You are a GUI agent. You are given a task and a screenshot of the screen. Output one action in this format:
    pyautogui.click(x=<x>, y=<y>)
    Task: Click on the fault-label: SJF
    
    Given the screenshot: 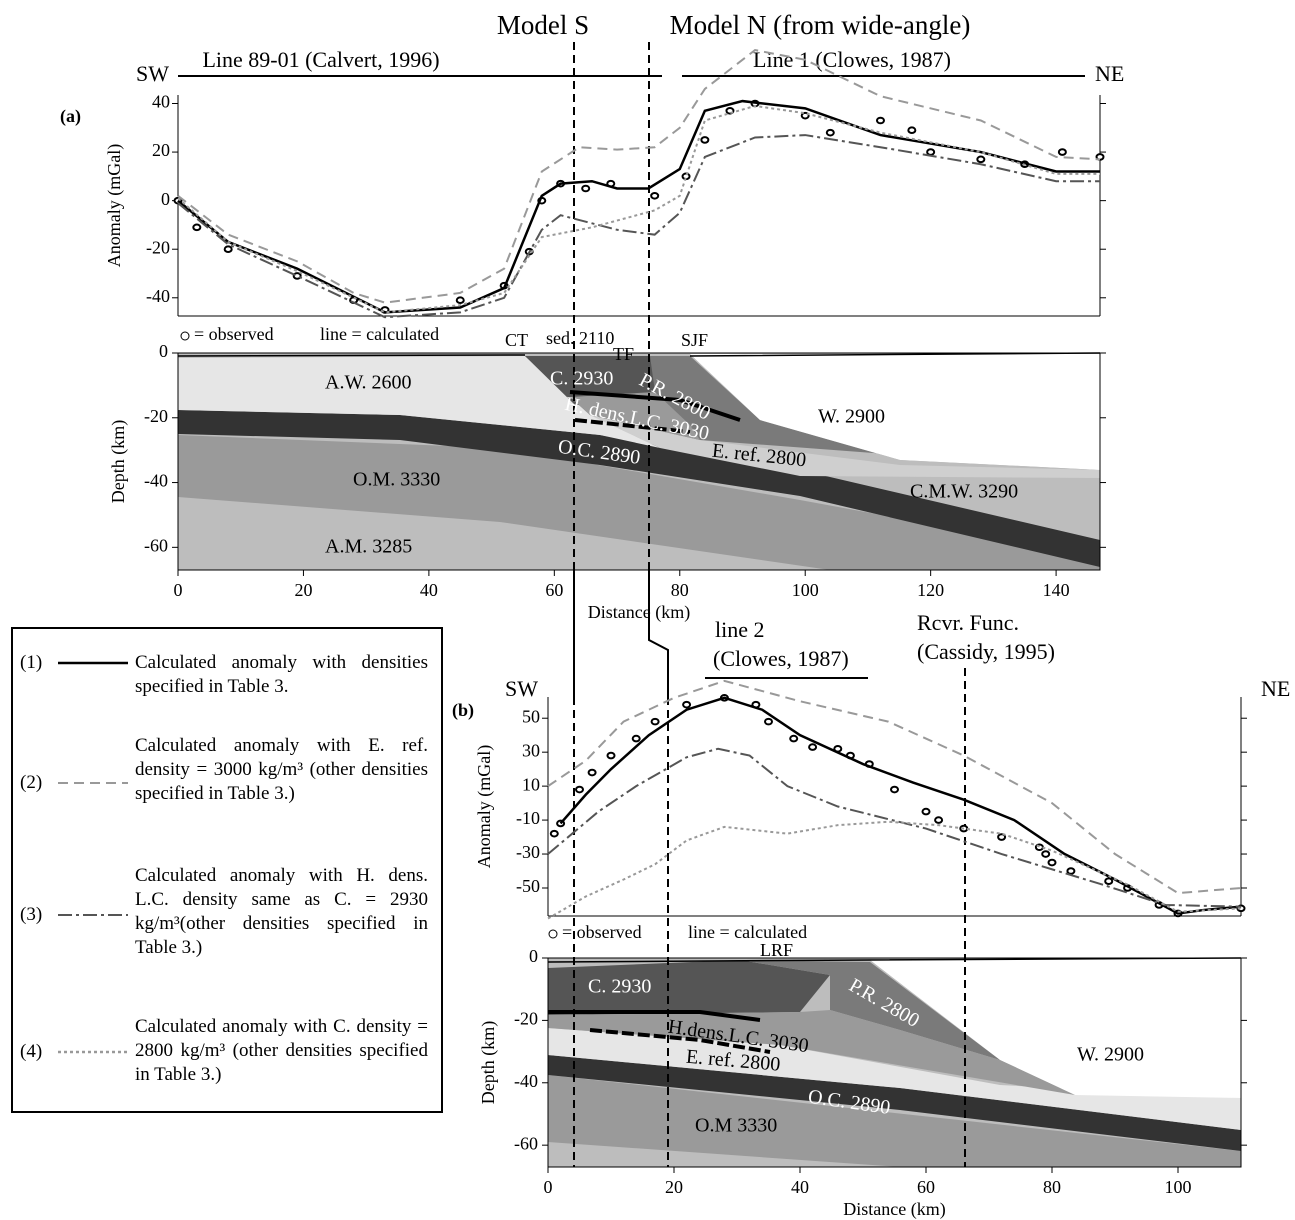 What is the action you would take?
    pyautogui.click(x=694, y=340)
    